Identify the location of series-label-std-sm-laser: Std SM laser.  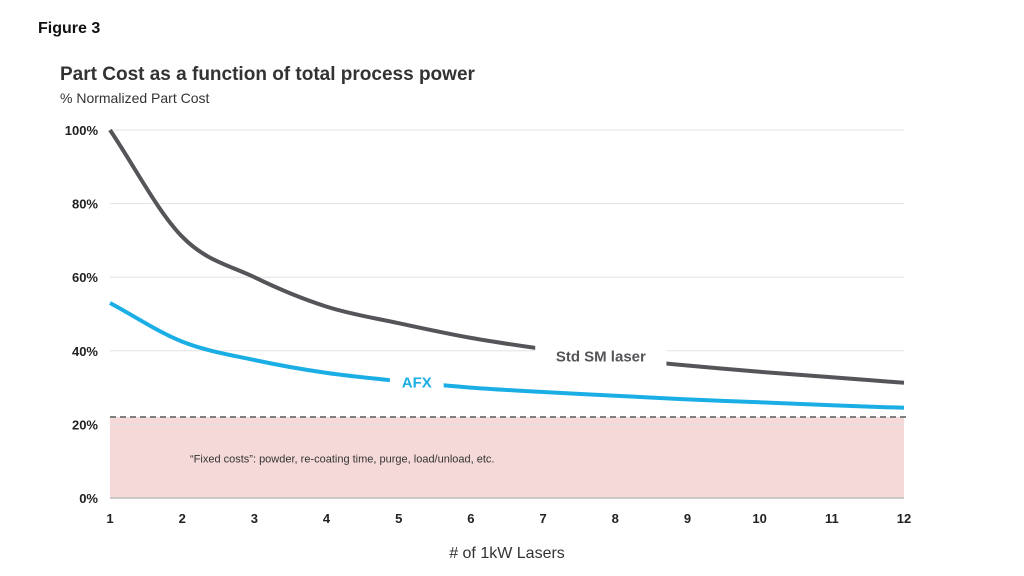
(601, 356).